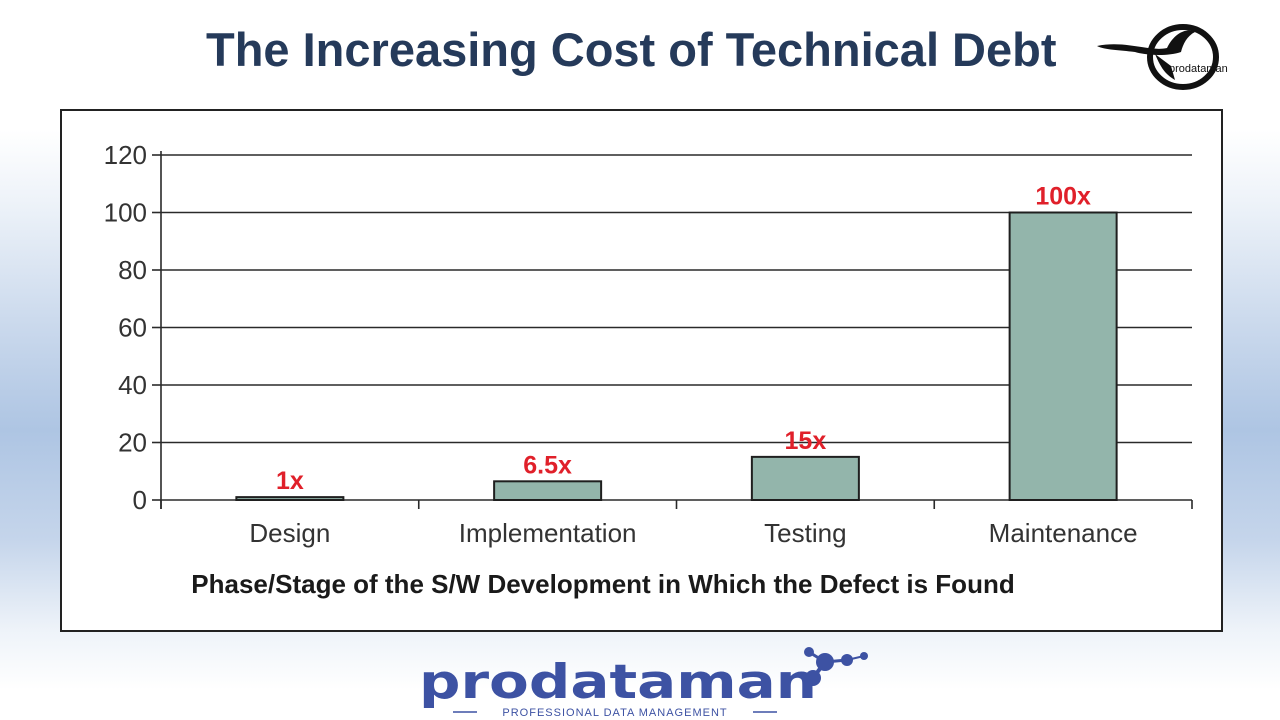 This screenshot has height=720, width=1280. Describe the element at coordinates (125, 155) in the screenshot. I see `y-tick-label-120: 120` at that location.